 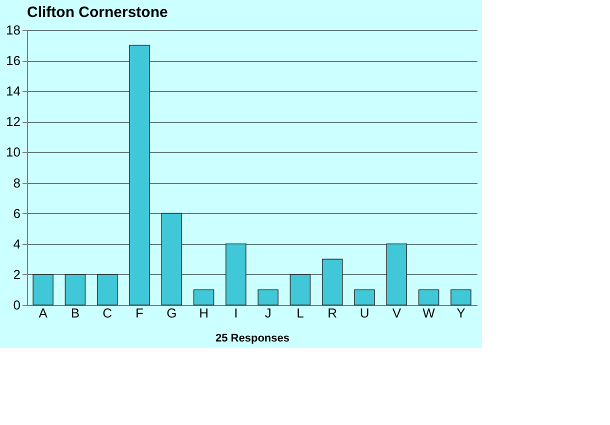 I want to click on y-tick-label: 6, so click(x=16, y=213).